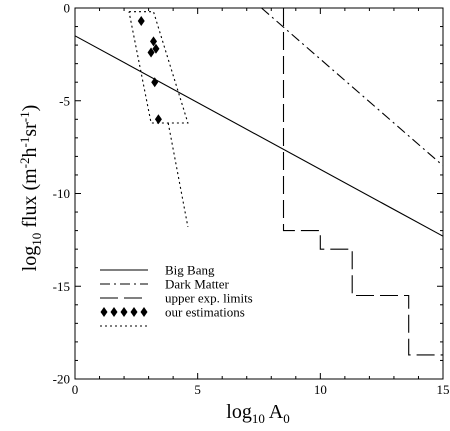 This screenshot has width=450, height=431. I want to click on legend-label: Dark Matter, so click(197, 284).